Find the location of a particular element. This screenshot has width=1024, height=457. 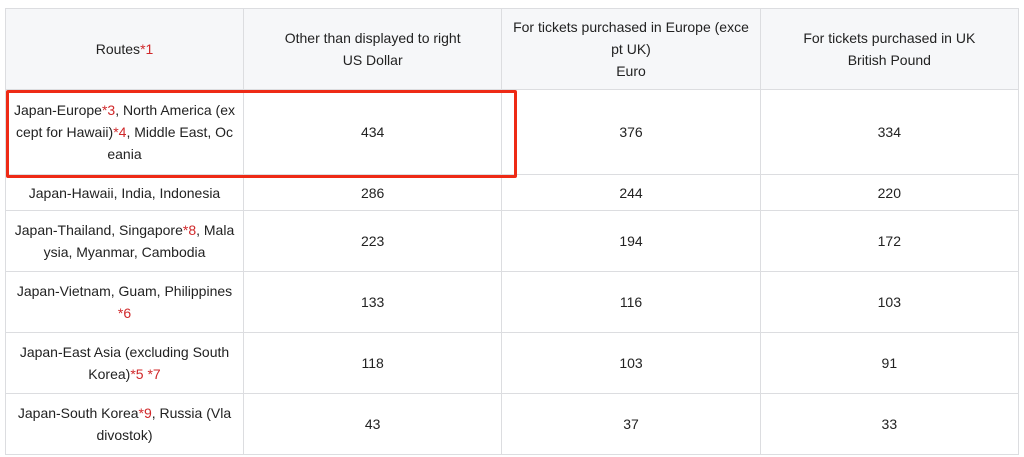

route-cell: Japan-Vietnam, Guam, Philippines *6 is located at coordinates (124, 302).